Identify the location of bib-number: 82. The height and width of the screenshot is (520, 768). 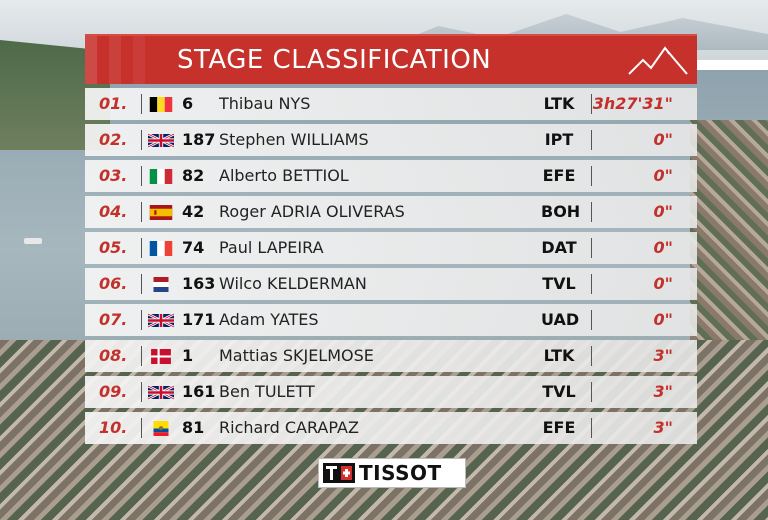
(193, 175).